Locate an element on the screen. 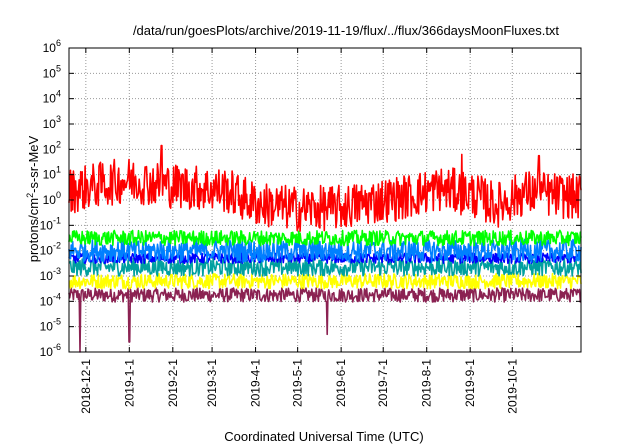 The image size is (640, 448). y-tick-label: 10³ is located at coordinates (52, 122).